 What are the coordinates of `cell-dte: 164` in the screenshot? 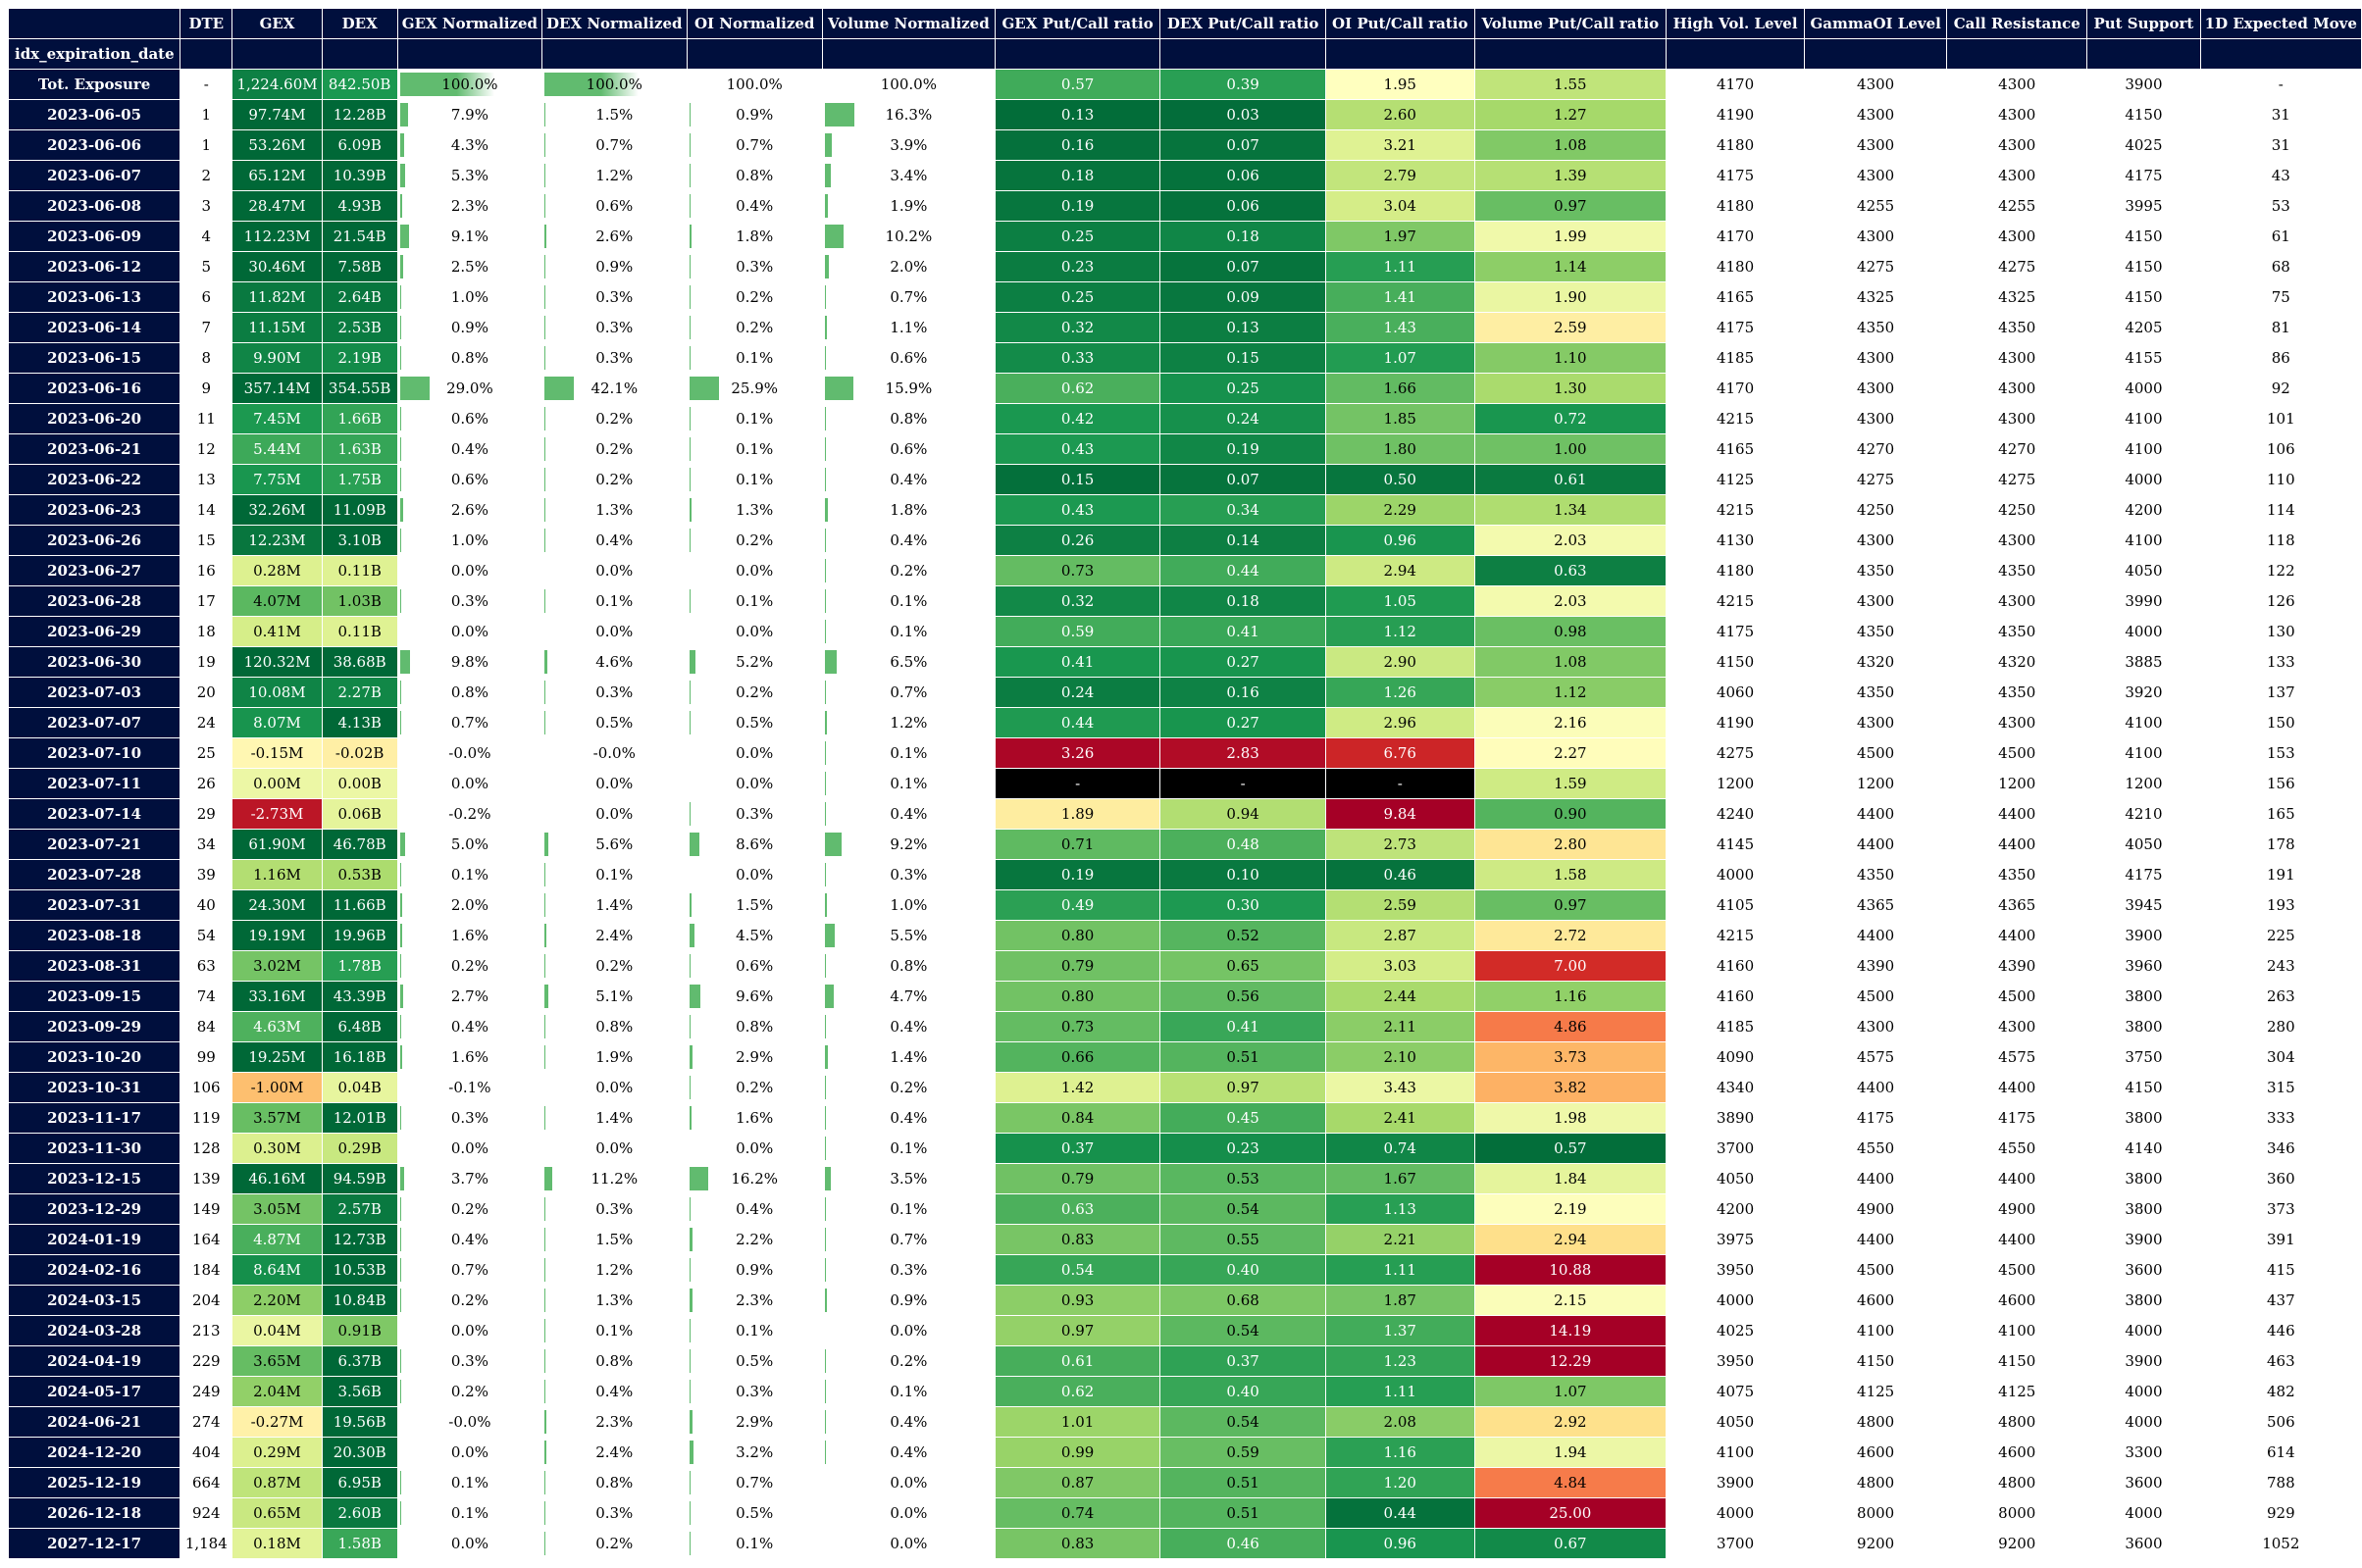 It's located at (207, 1239).